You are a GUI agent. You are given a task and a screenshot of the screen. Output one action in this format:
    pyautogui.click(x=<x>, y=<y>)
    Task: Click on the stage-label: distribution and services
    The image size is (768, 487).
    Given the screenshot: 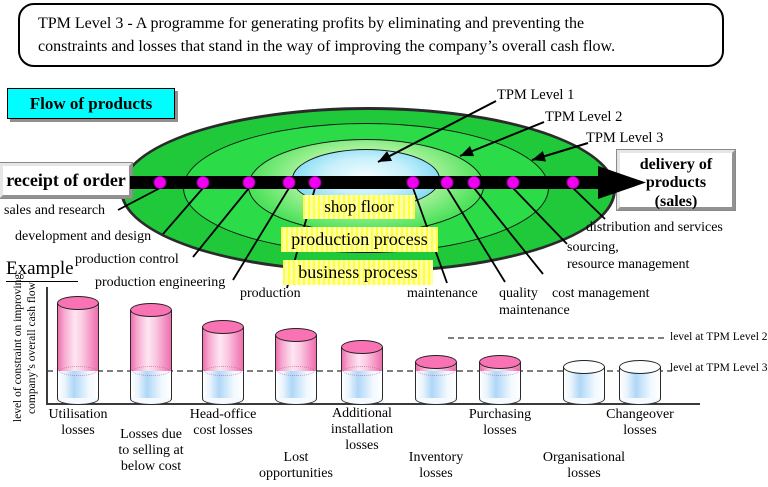 What is the action you would take?
    pyautogui.click(x=654, y=227)
    